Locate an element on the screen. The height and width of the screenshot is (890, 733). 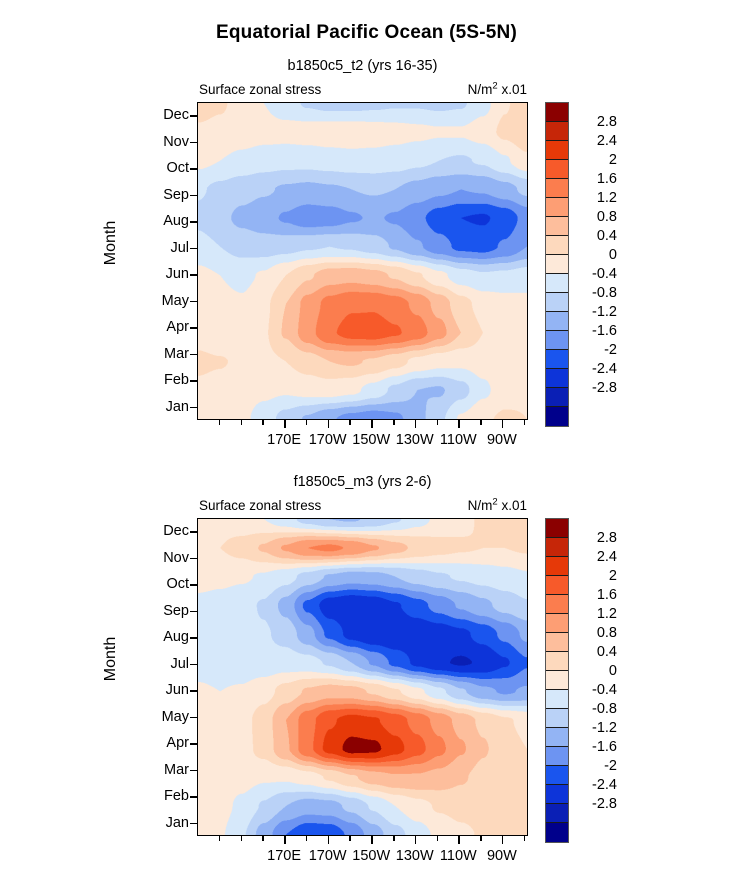
panel-top-units-label: N/m2 x.01 is located at coordinates (428, 88).